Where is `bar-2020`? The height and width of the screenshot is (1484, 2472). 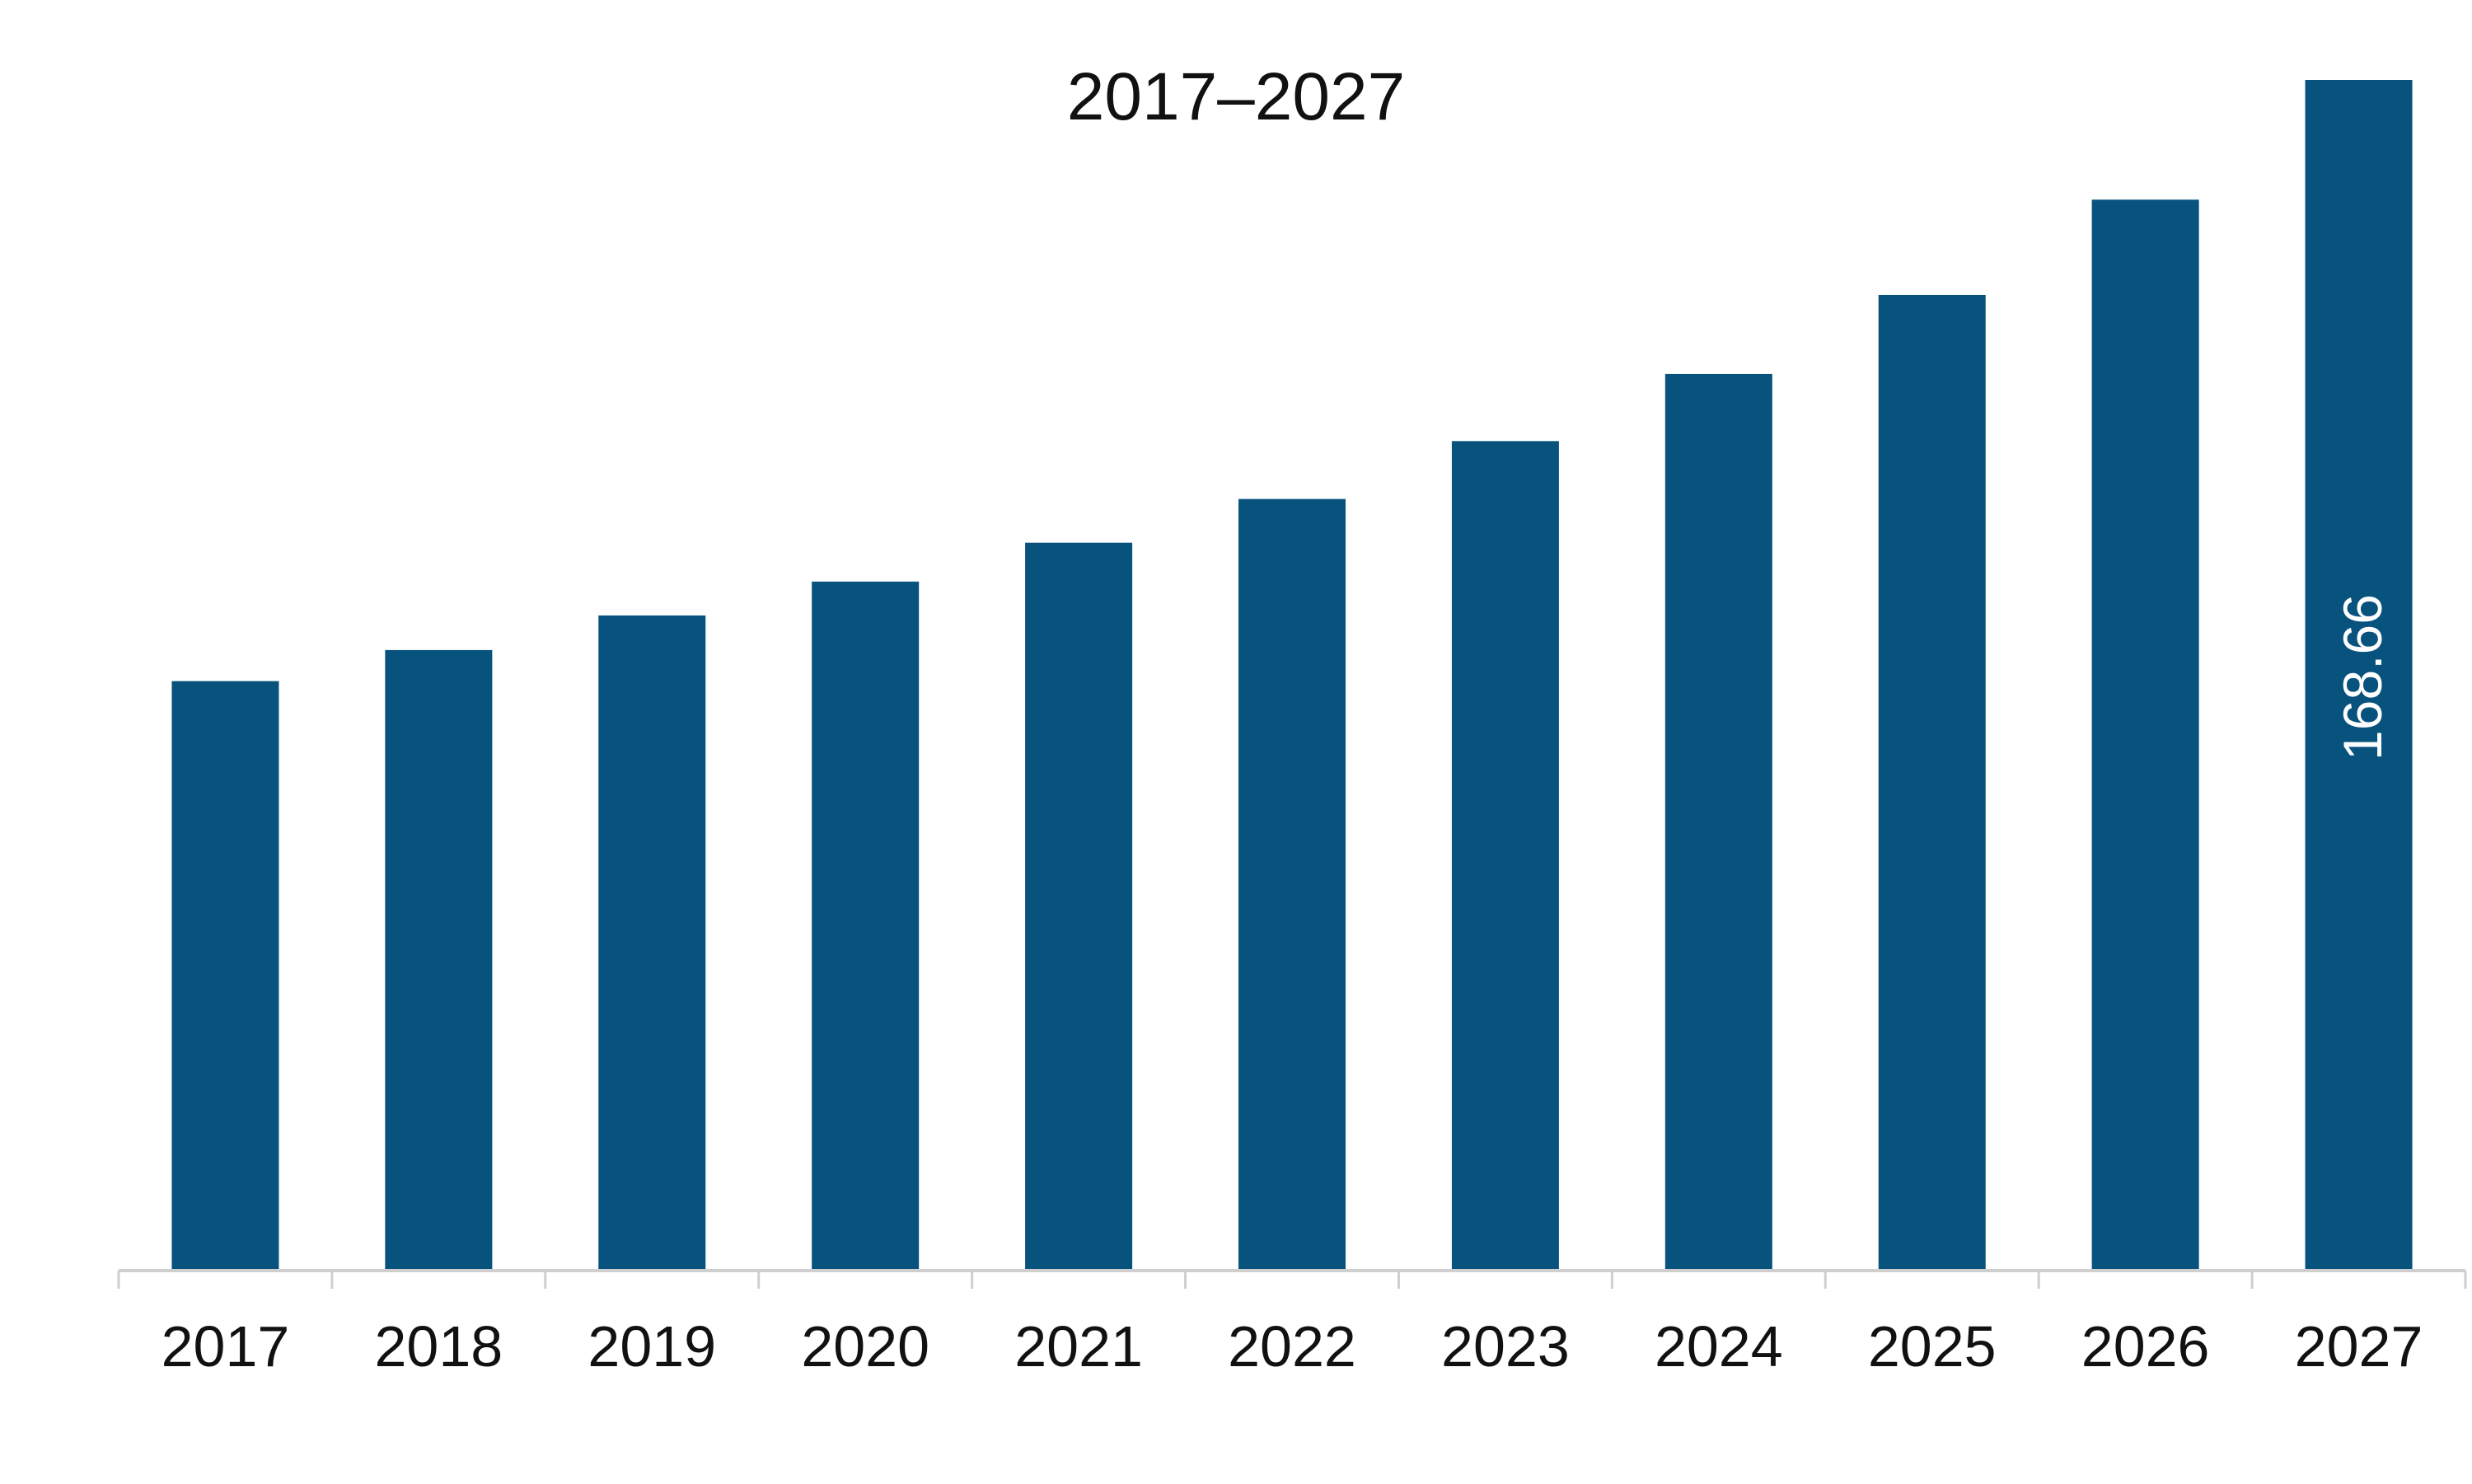
bar-2020 is located at coordinates (866, 926).